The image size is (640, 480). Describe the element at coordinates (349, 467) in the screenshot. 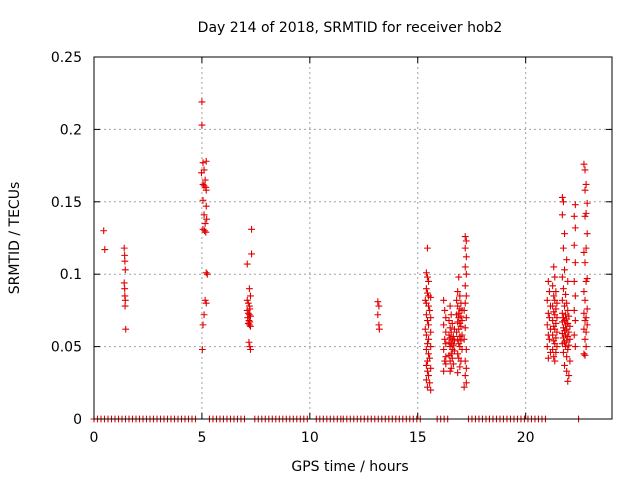

I see `x-axis-label: GPS time / hours` at that location.